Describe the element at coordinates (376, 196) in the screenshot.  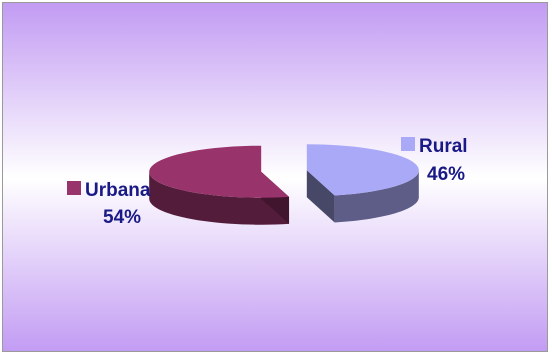
I see `slice-wall-rural` at that location.